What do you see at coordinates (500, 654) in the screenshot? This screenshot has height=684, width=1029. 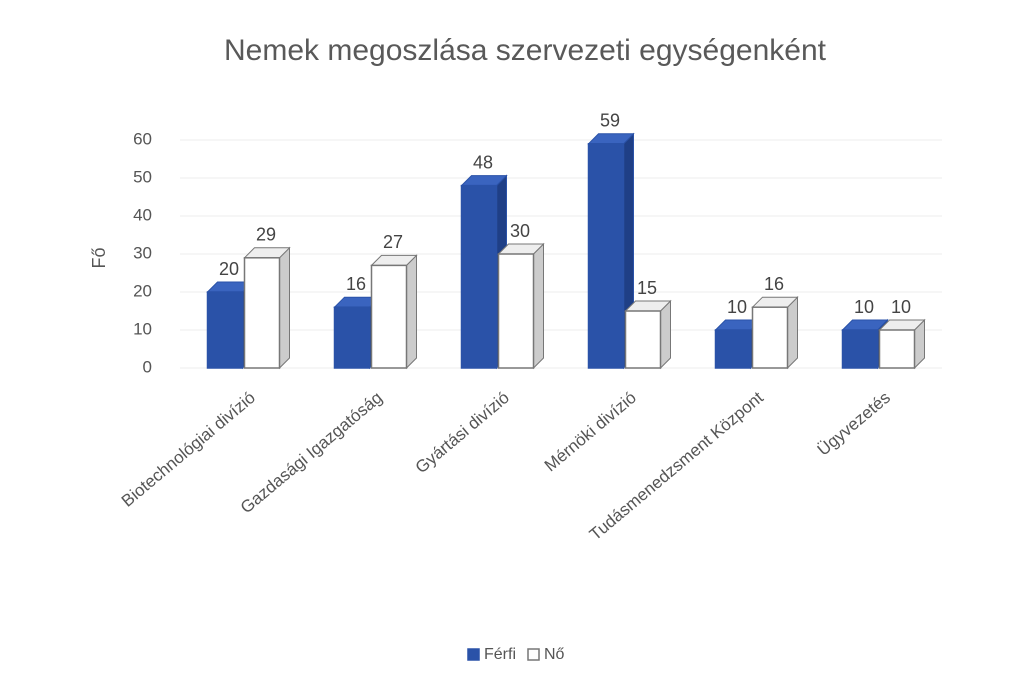 I see `legend-label: Férfi` at bounding box center [500, 654].